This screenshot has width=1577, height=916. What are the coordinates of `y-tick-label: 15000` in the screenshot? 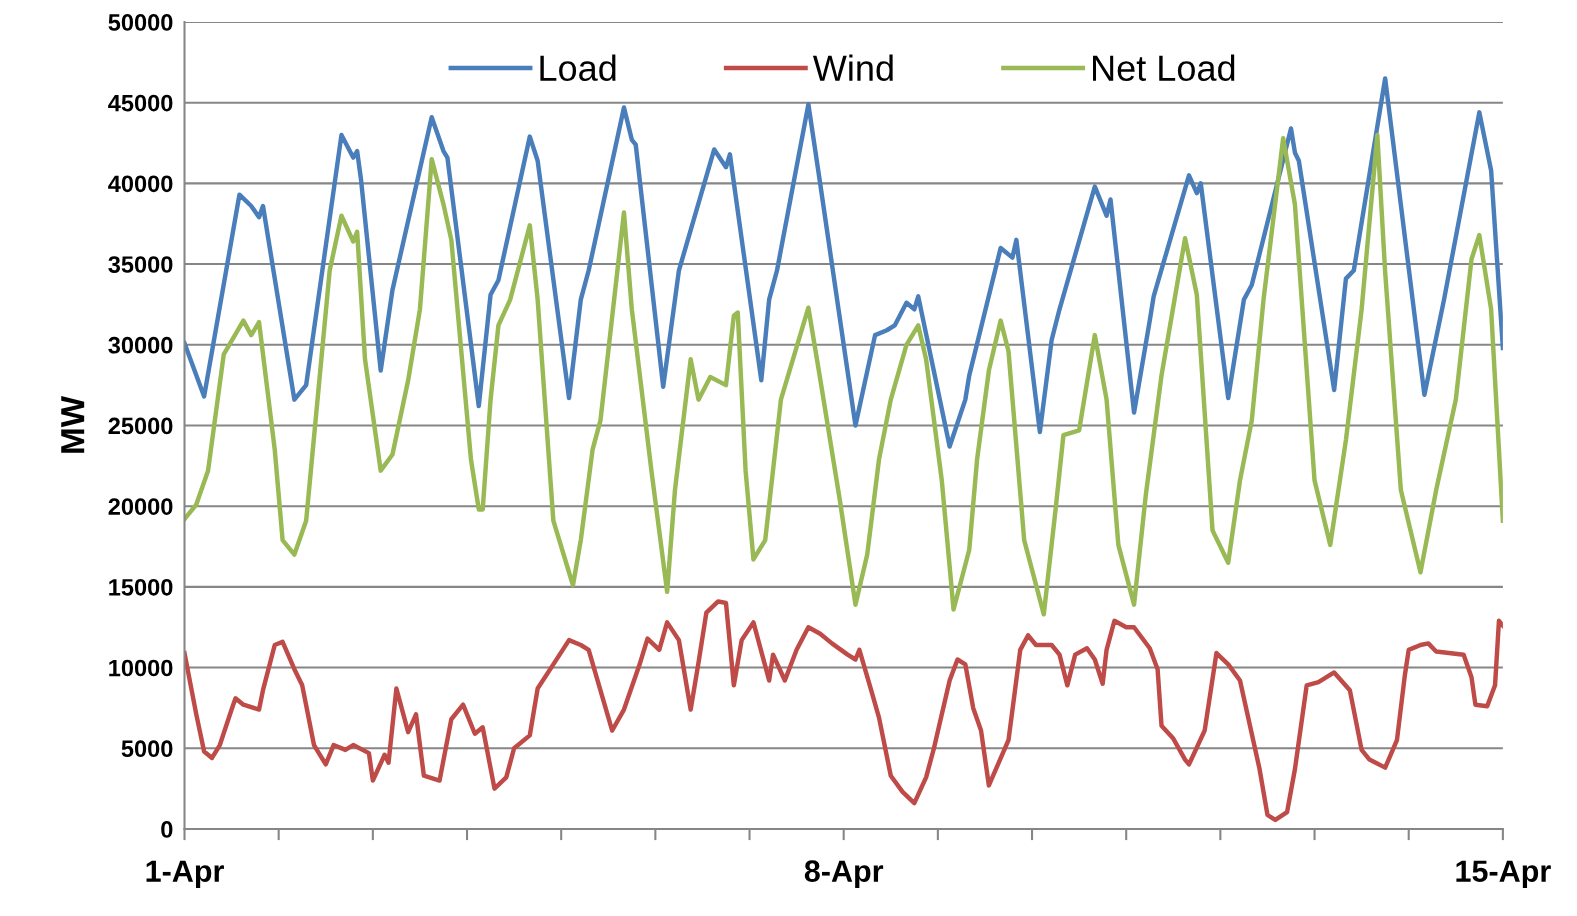 It's located at (141, 587).